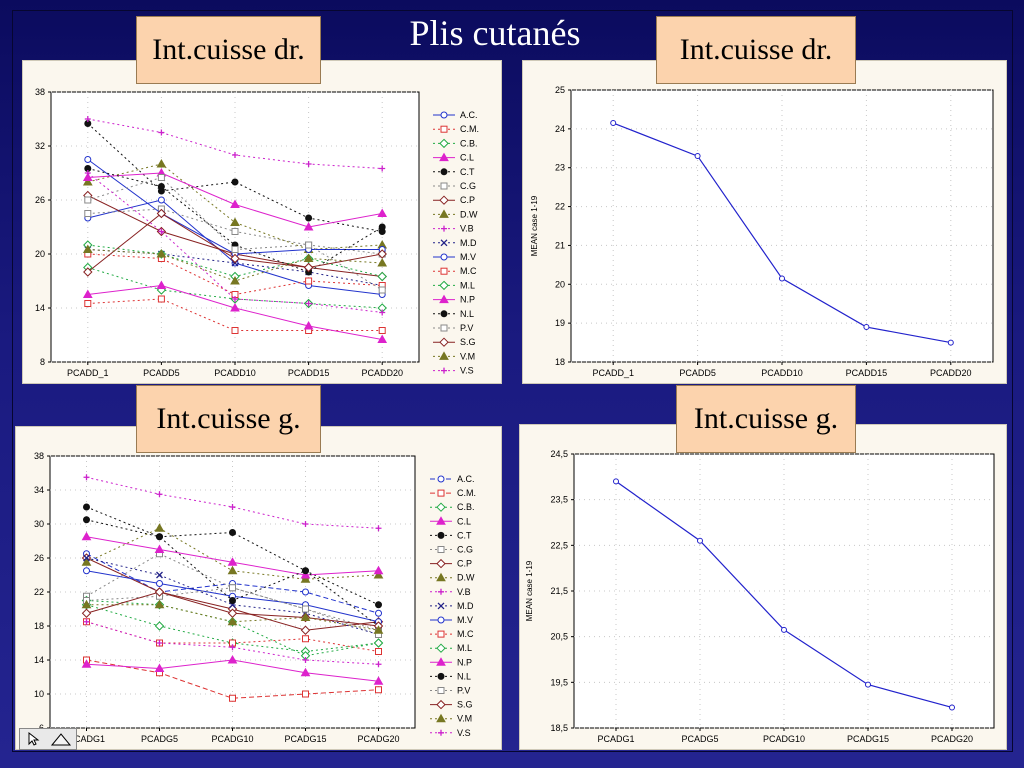  Describe the element at coordinates (228, 50) in the screenshot. I see `label-top-left: Int.cuisse dr.` at that location.